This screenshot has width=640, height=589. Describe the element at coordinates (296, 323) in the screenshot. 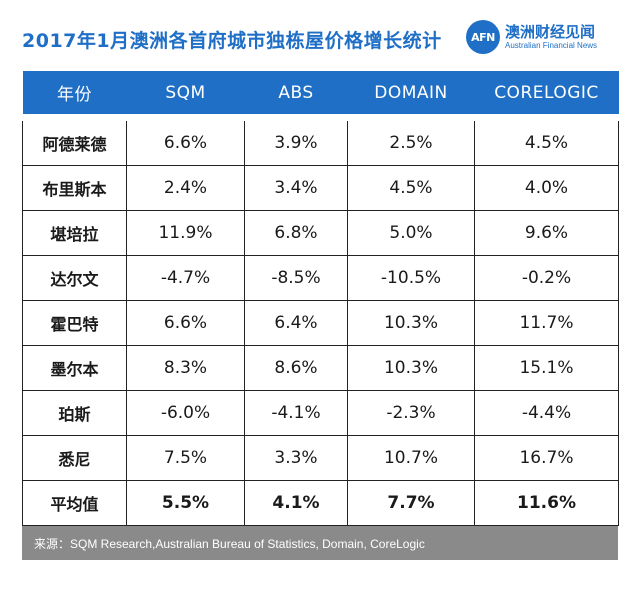

I see `value-cell: 6.4%` at that location.